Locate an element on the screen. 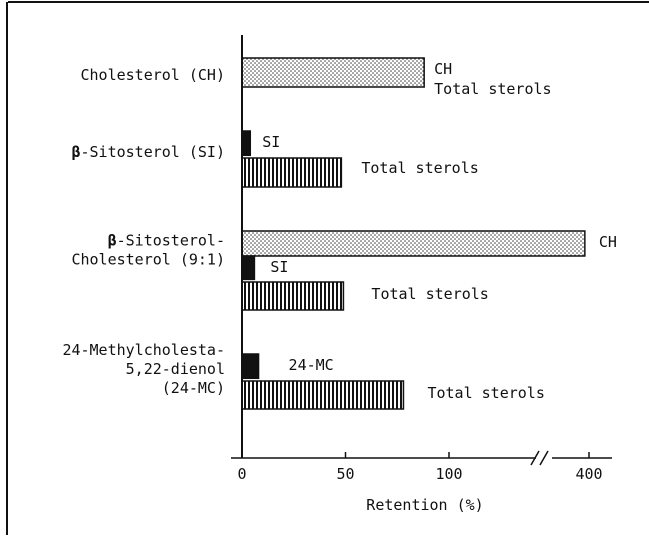  category-label: Cholesterol (CH) is located at coordinates (153, 75).